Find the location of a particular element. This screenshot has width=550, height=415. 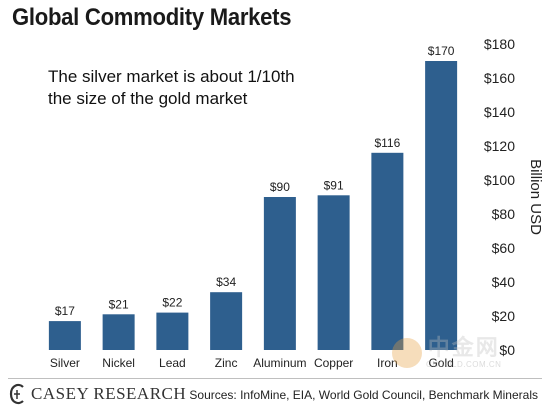

y-tick-label: $60 is located at coordinates (504, 248).